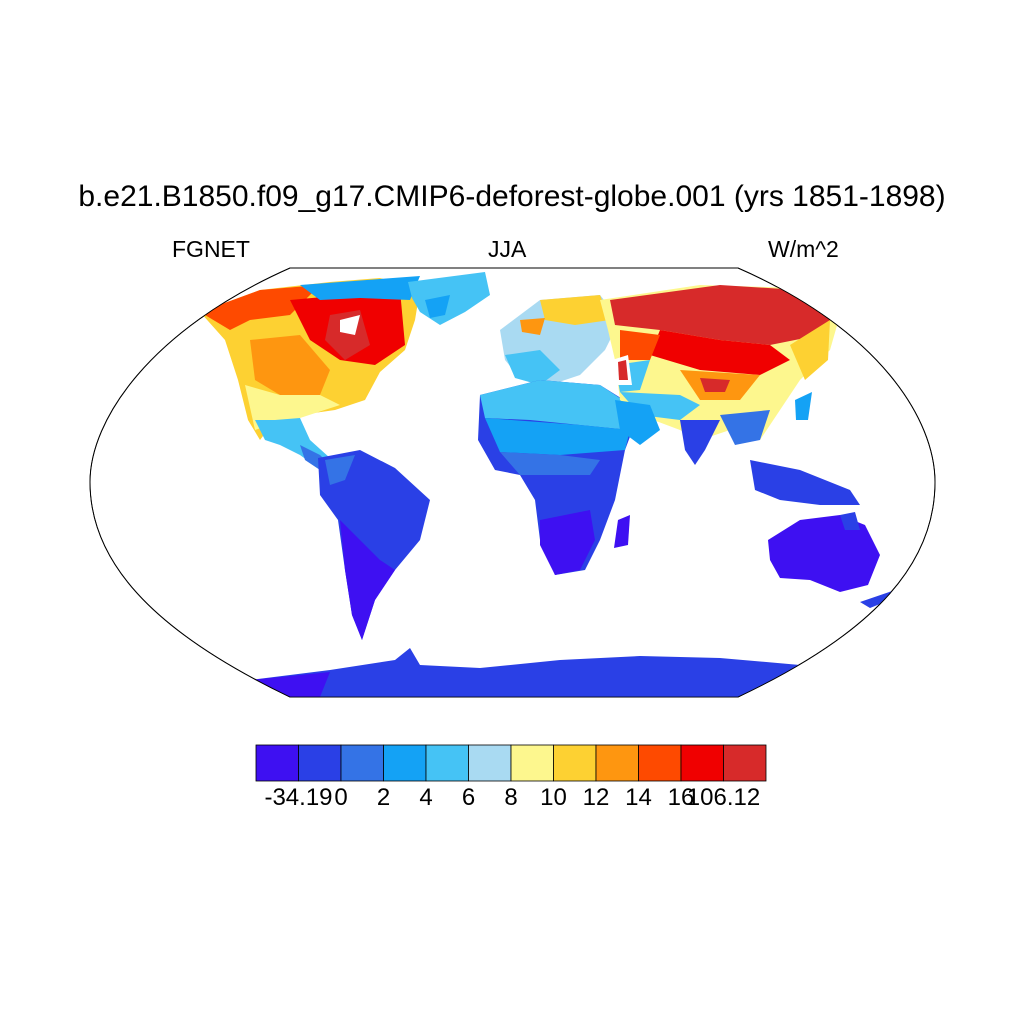 This screenshot has width=1024, height=1024. What do you see at coordinates (468, 797) in the screenshot?
I see `colorbar-label-4: 6` at bounding box center [468, 797].